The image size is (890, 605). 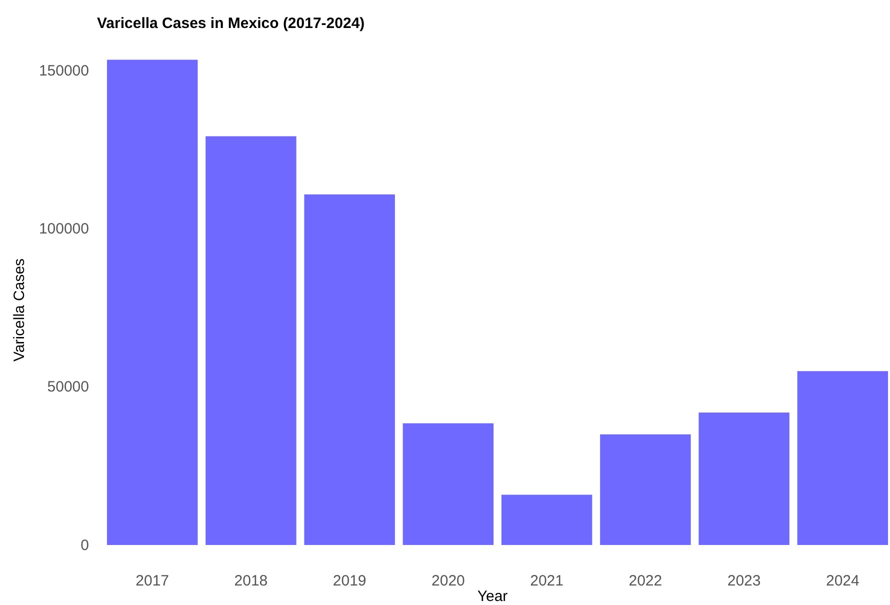 I want to click on x-tick-label: 2018, so click(x=251, y=581).